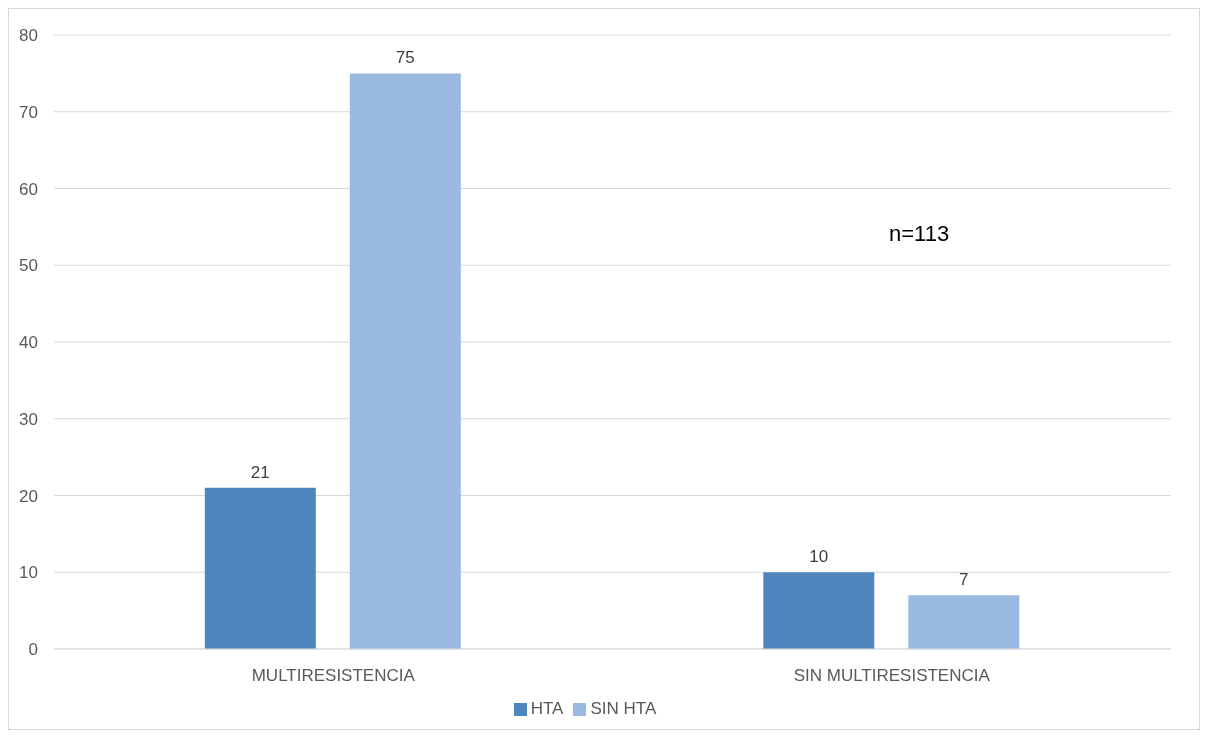 This screenshot has height=740, width=1209. Describe the element at coordinates (919, 234) in the screenshot. I see `annotation: n=113` at that location.